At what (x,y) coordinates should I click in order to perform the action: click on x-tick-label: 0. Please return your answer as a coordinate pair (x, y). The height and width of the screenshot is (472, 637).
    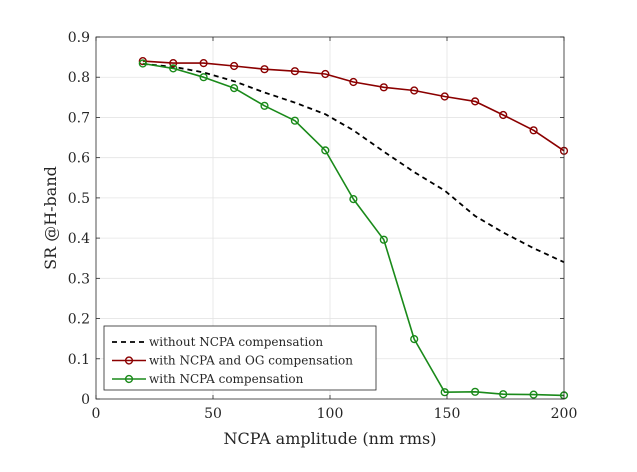
    Looking at the image, I should click on (96, 414).